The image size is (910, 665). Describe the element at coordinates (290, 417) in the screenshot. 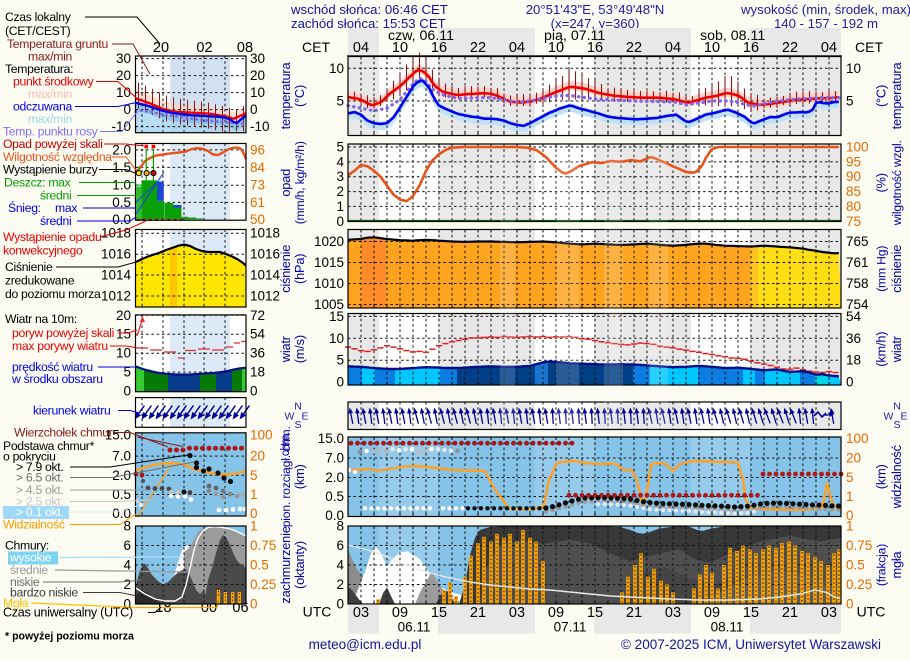

I see `svg-text: W` at that location.